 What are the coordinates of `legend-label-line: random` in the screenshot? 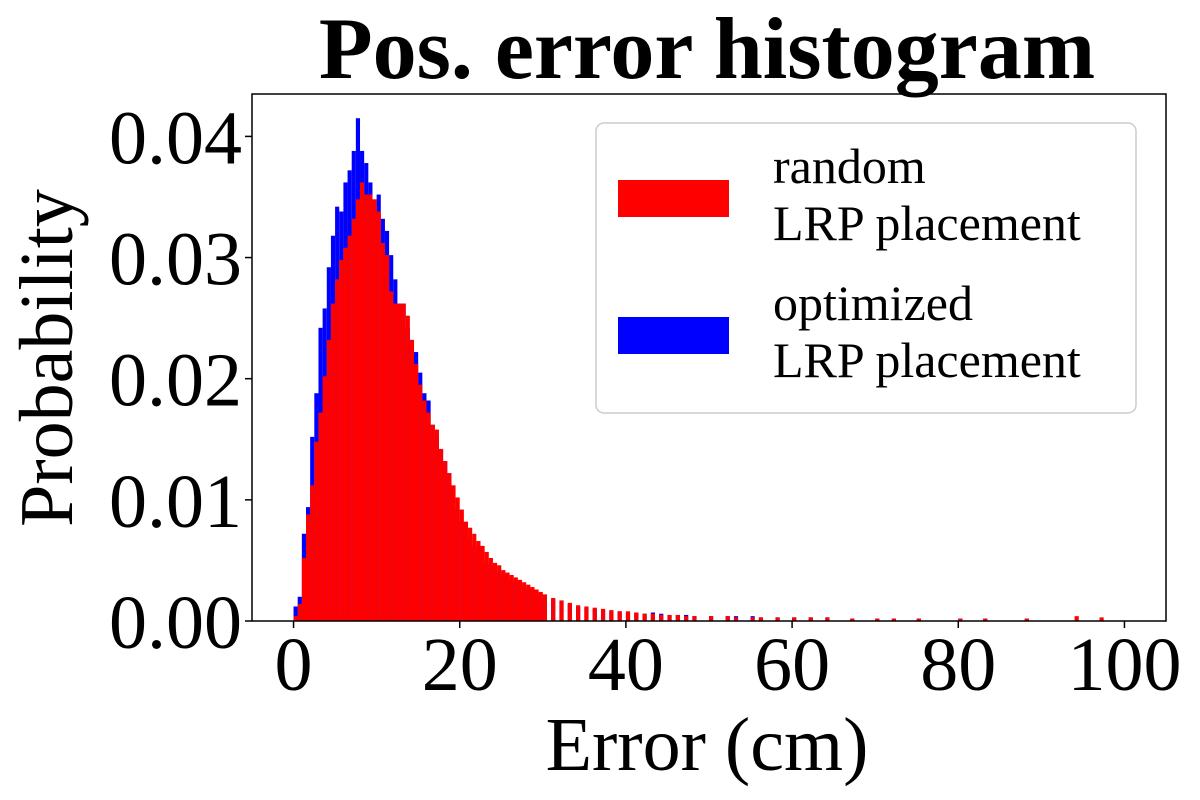 It's located at (849, 166).